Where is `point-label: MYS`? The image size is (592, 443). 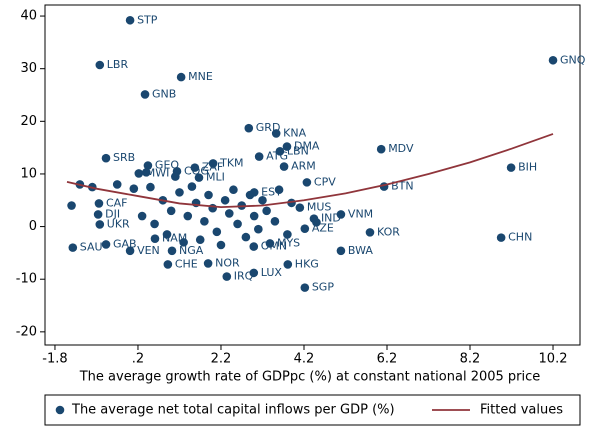
point-label: MYS is located at coordinates (288, 242).